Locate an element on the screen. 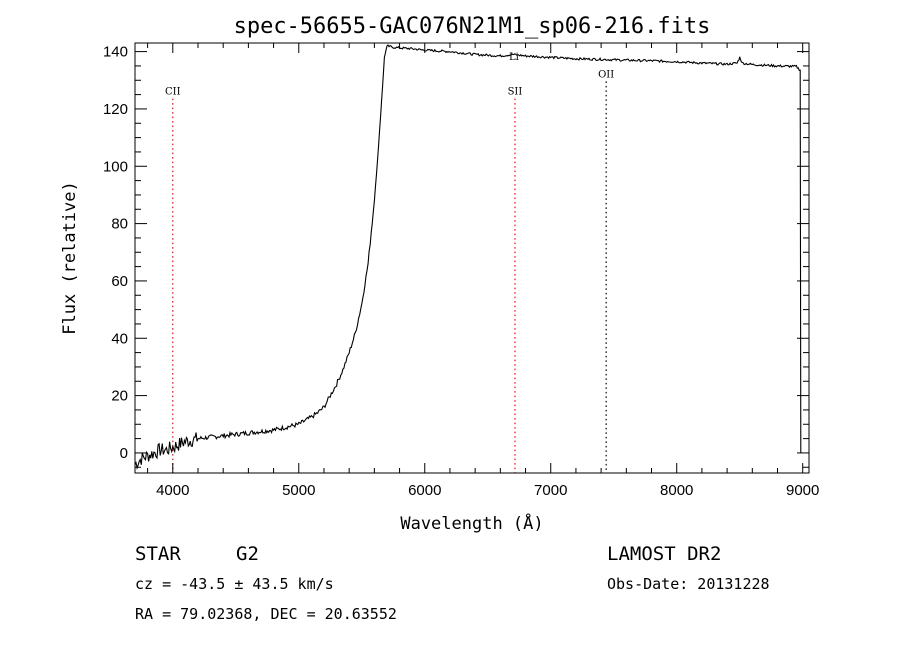 Image resolution: width=900 pixels, height=650 pixels. y-tick-label: 120 is located at coordinates (115, 109).